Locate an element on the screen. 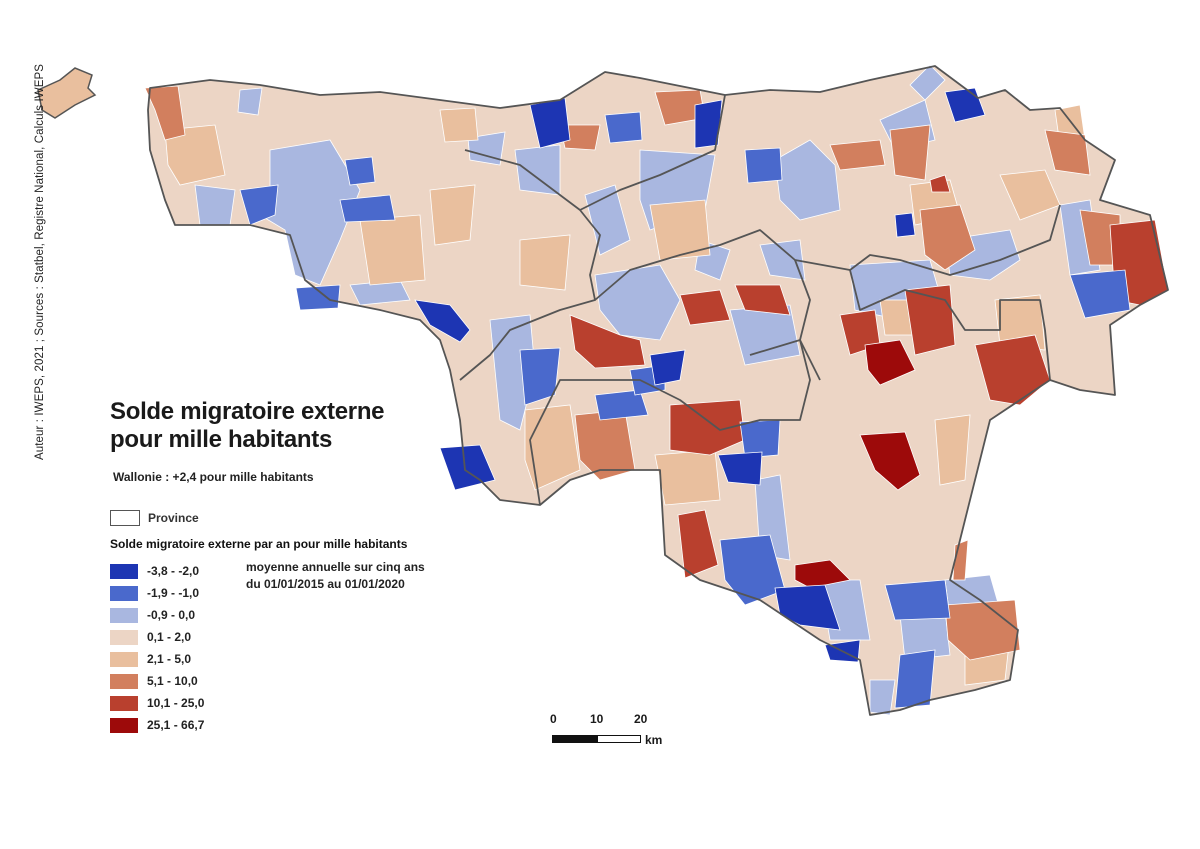 The width and height of the screenshot is (1200, 849). legend-label: 25,1 - 66,7 is located at coordinates (176, 725).